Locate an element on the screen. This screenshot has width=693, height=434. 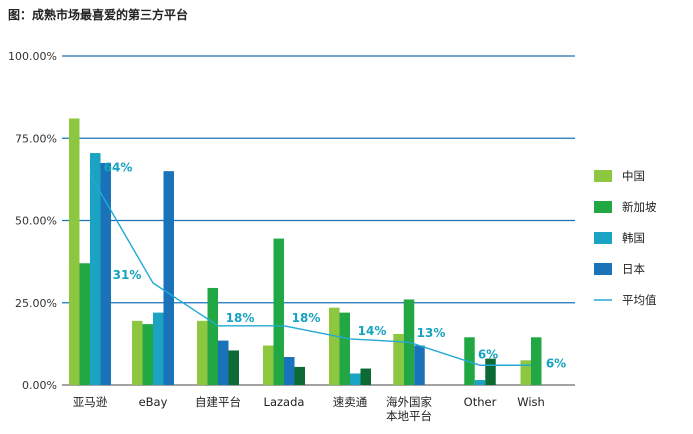
average-data-label: 31% is located at coordinates (127, 275).